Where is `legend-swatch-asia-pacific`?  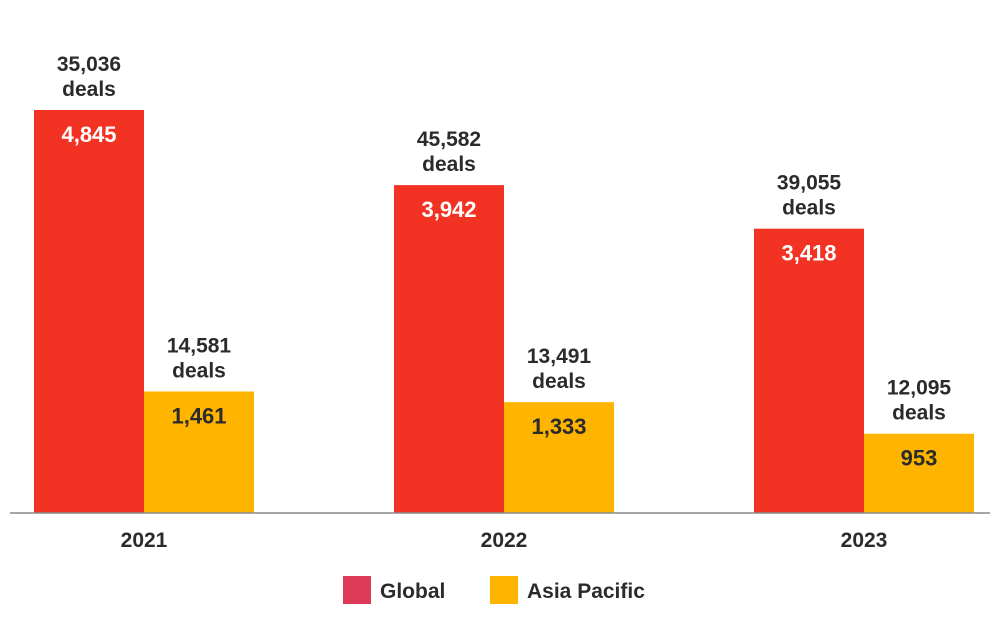
legend-swatch-asia-pacific is located at coordinates (504, 590).